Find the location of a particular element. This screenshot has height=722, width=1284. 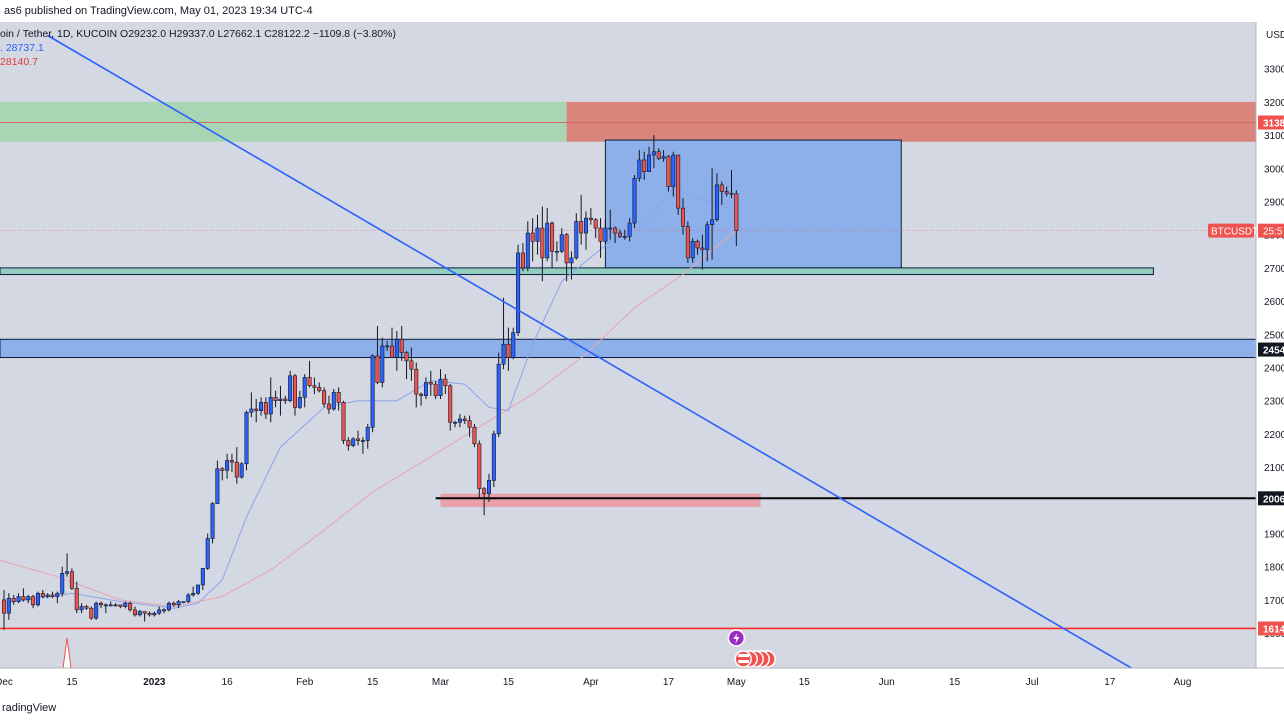

time-tick: Apr is located at coordinates (591, 682).